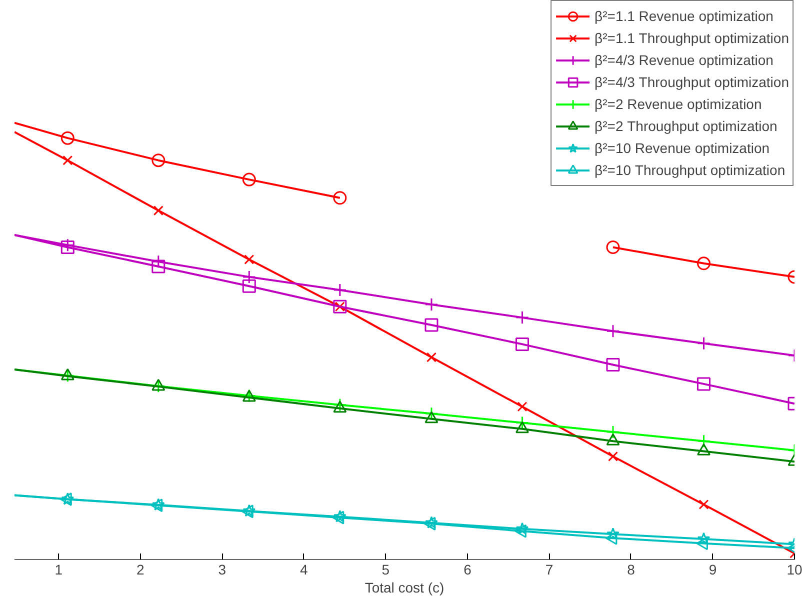 Image resolution: width=802 pixels, height=598 pixels. What do you see at coordinates (691, 82) in the screenshot?
I see `legend-label: β²=4/3 Throughput optimization` at bounding box center [691, 82].